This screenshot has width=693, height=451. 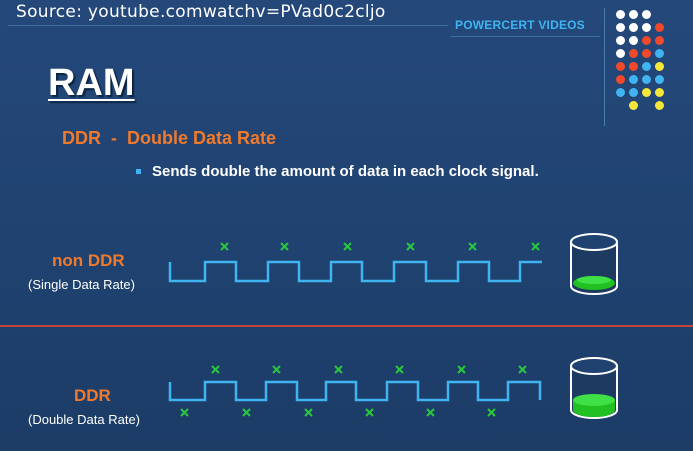 I want to click on non-ddr-markers, so click(x=380, y=246).